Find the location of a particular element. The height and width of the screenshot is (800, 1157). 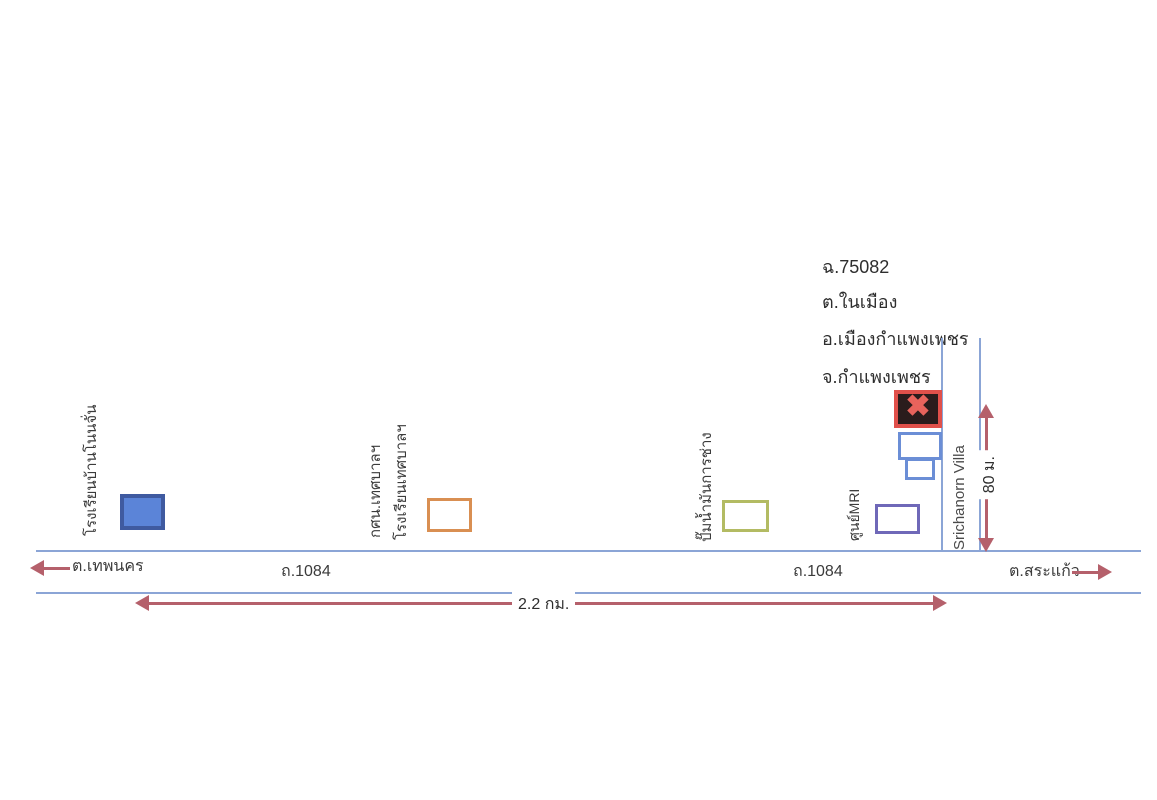

address-line-1: ฉ.75082 is located at coordinates (856, 267).